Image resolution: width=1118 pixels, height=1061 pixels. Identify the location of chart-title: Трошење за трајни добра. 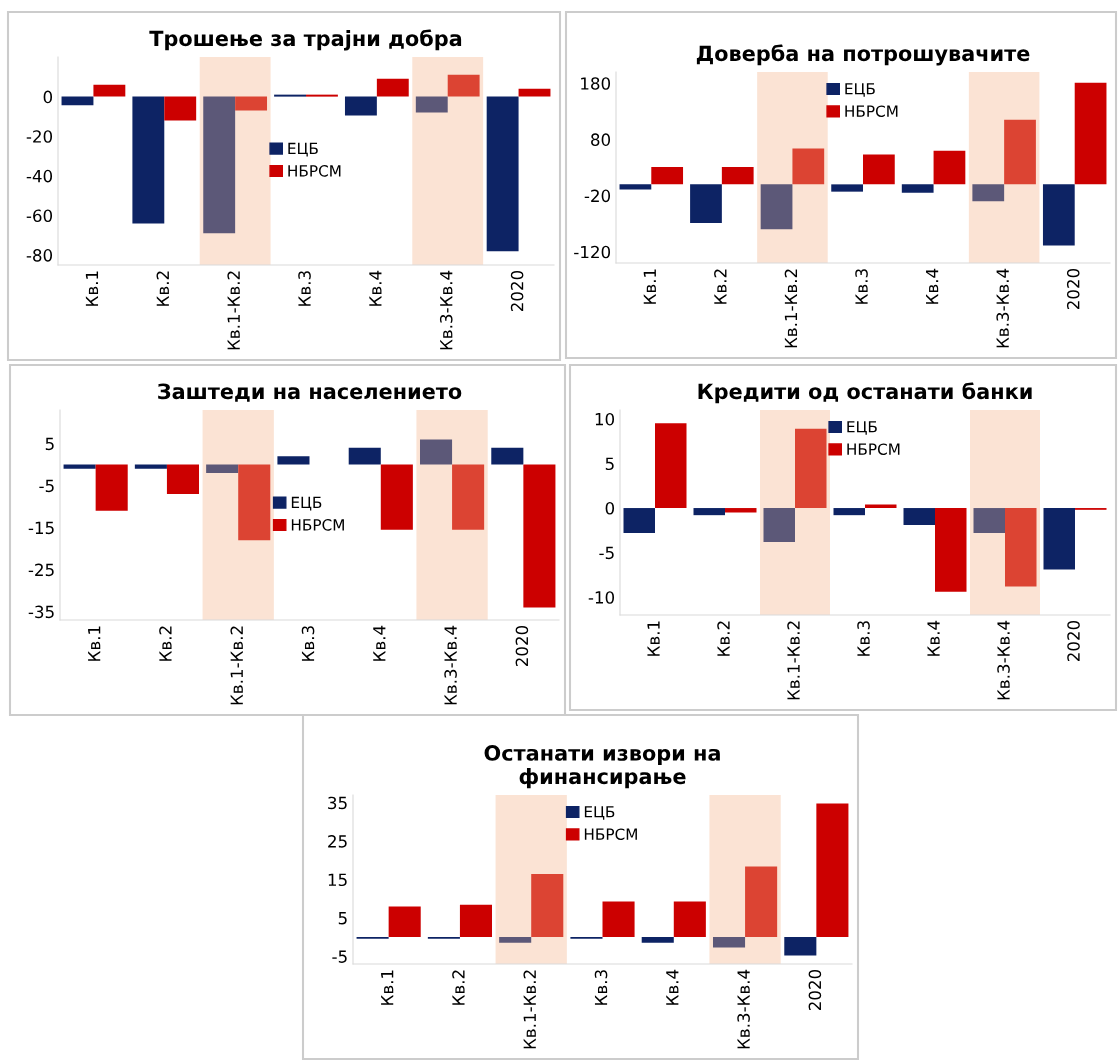
(305, 40).